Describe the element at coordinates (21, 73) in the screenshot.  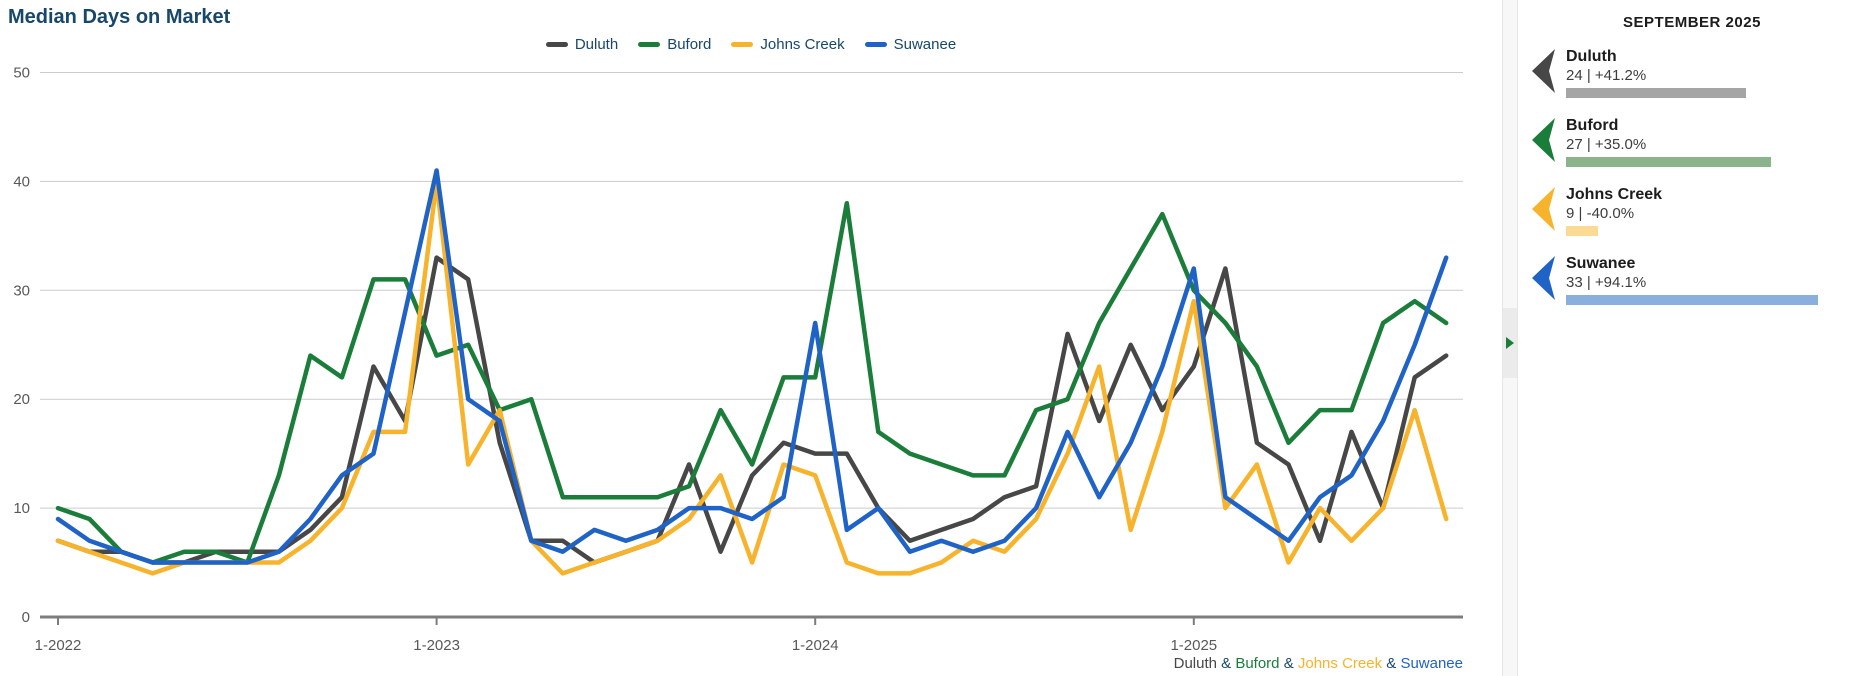
I see `y-axis-label-50: 50` at that location.